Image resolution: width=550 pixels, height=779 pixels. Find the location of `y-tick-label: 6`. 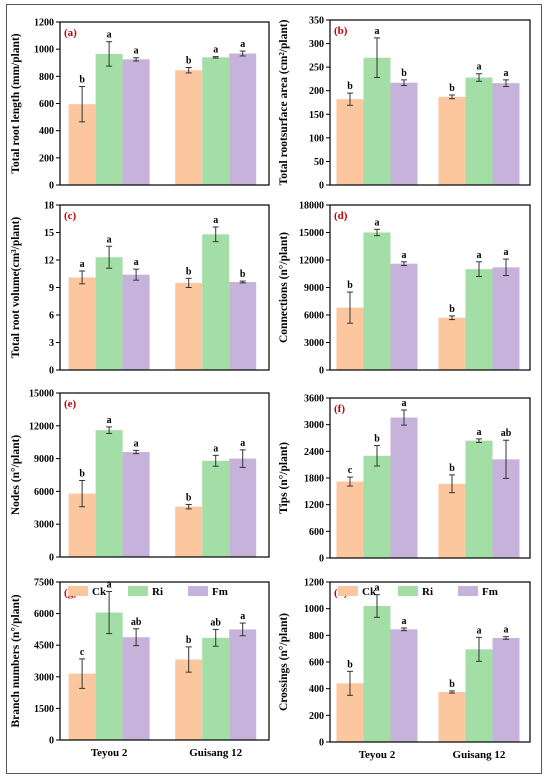

y-tick-label: 6 is located at coordinates (51, 316).